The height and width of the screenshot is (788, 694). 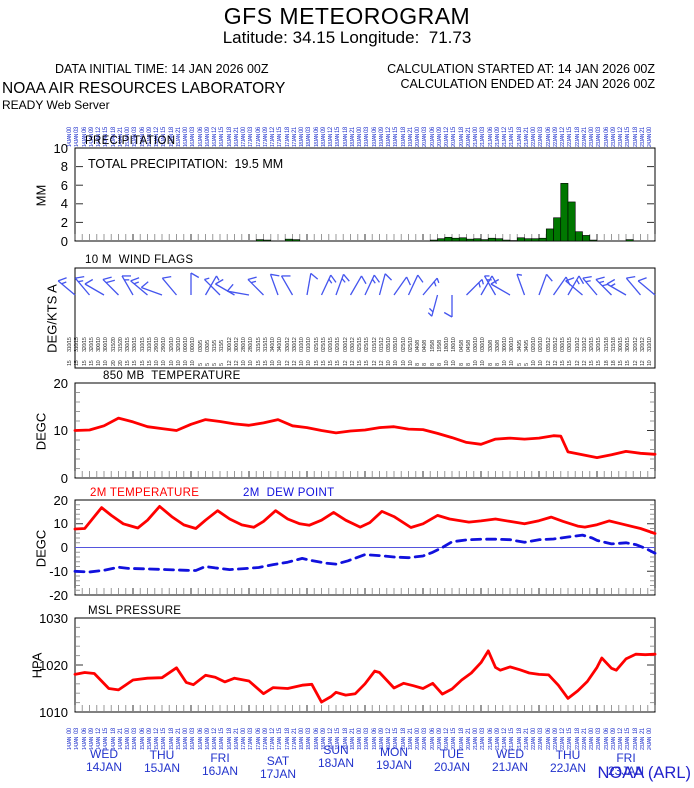 What do you see at coordinates (273, 344) in the screenshot?
I see `wind-dir-speed-micro-label: 340/10` at bounding box center [273, 344].